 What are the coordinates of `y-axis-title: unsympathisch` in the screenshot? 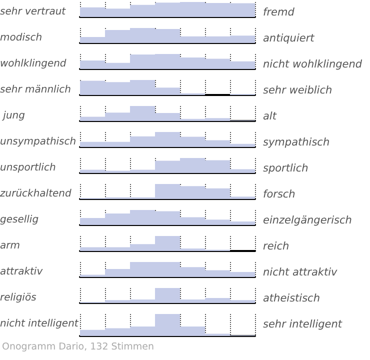 It's located at (38, 142).